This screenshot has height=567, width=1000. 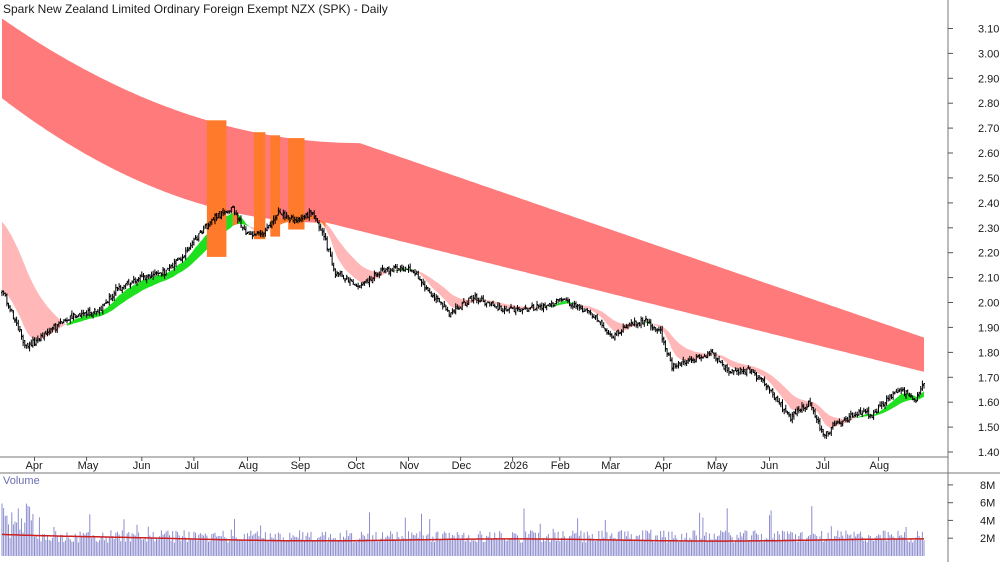 I want to click on volume-average-line, so click(x=462, y=537).